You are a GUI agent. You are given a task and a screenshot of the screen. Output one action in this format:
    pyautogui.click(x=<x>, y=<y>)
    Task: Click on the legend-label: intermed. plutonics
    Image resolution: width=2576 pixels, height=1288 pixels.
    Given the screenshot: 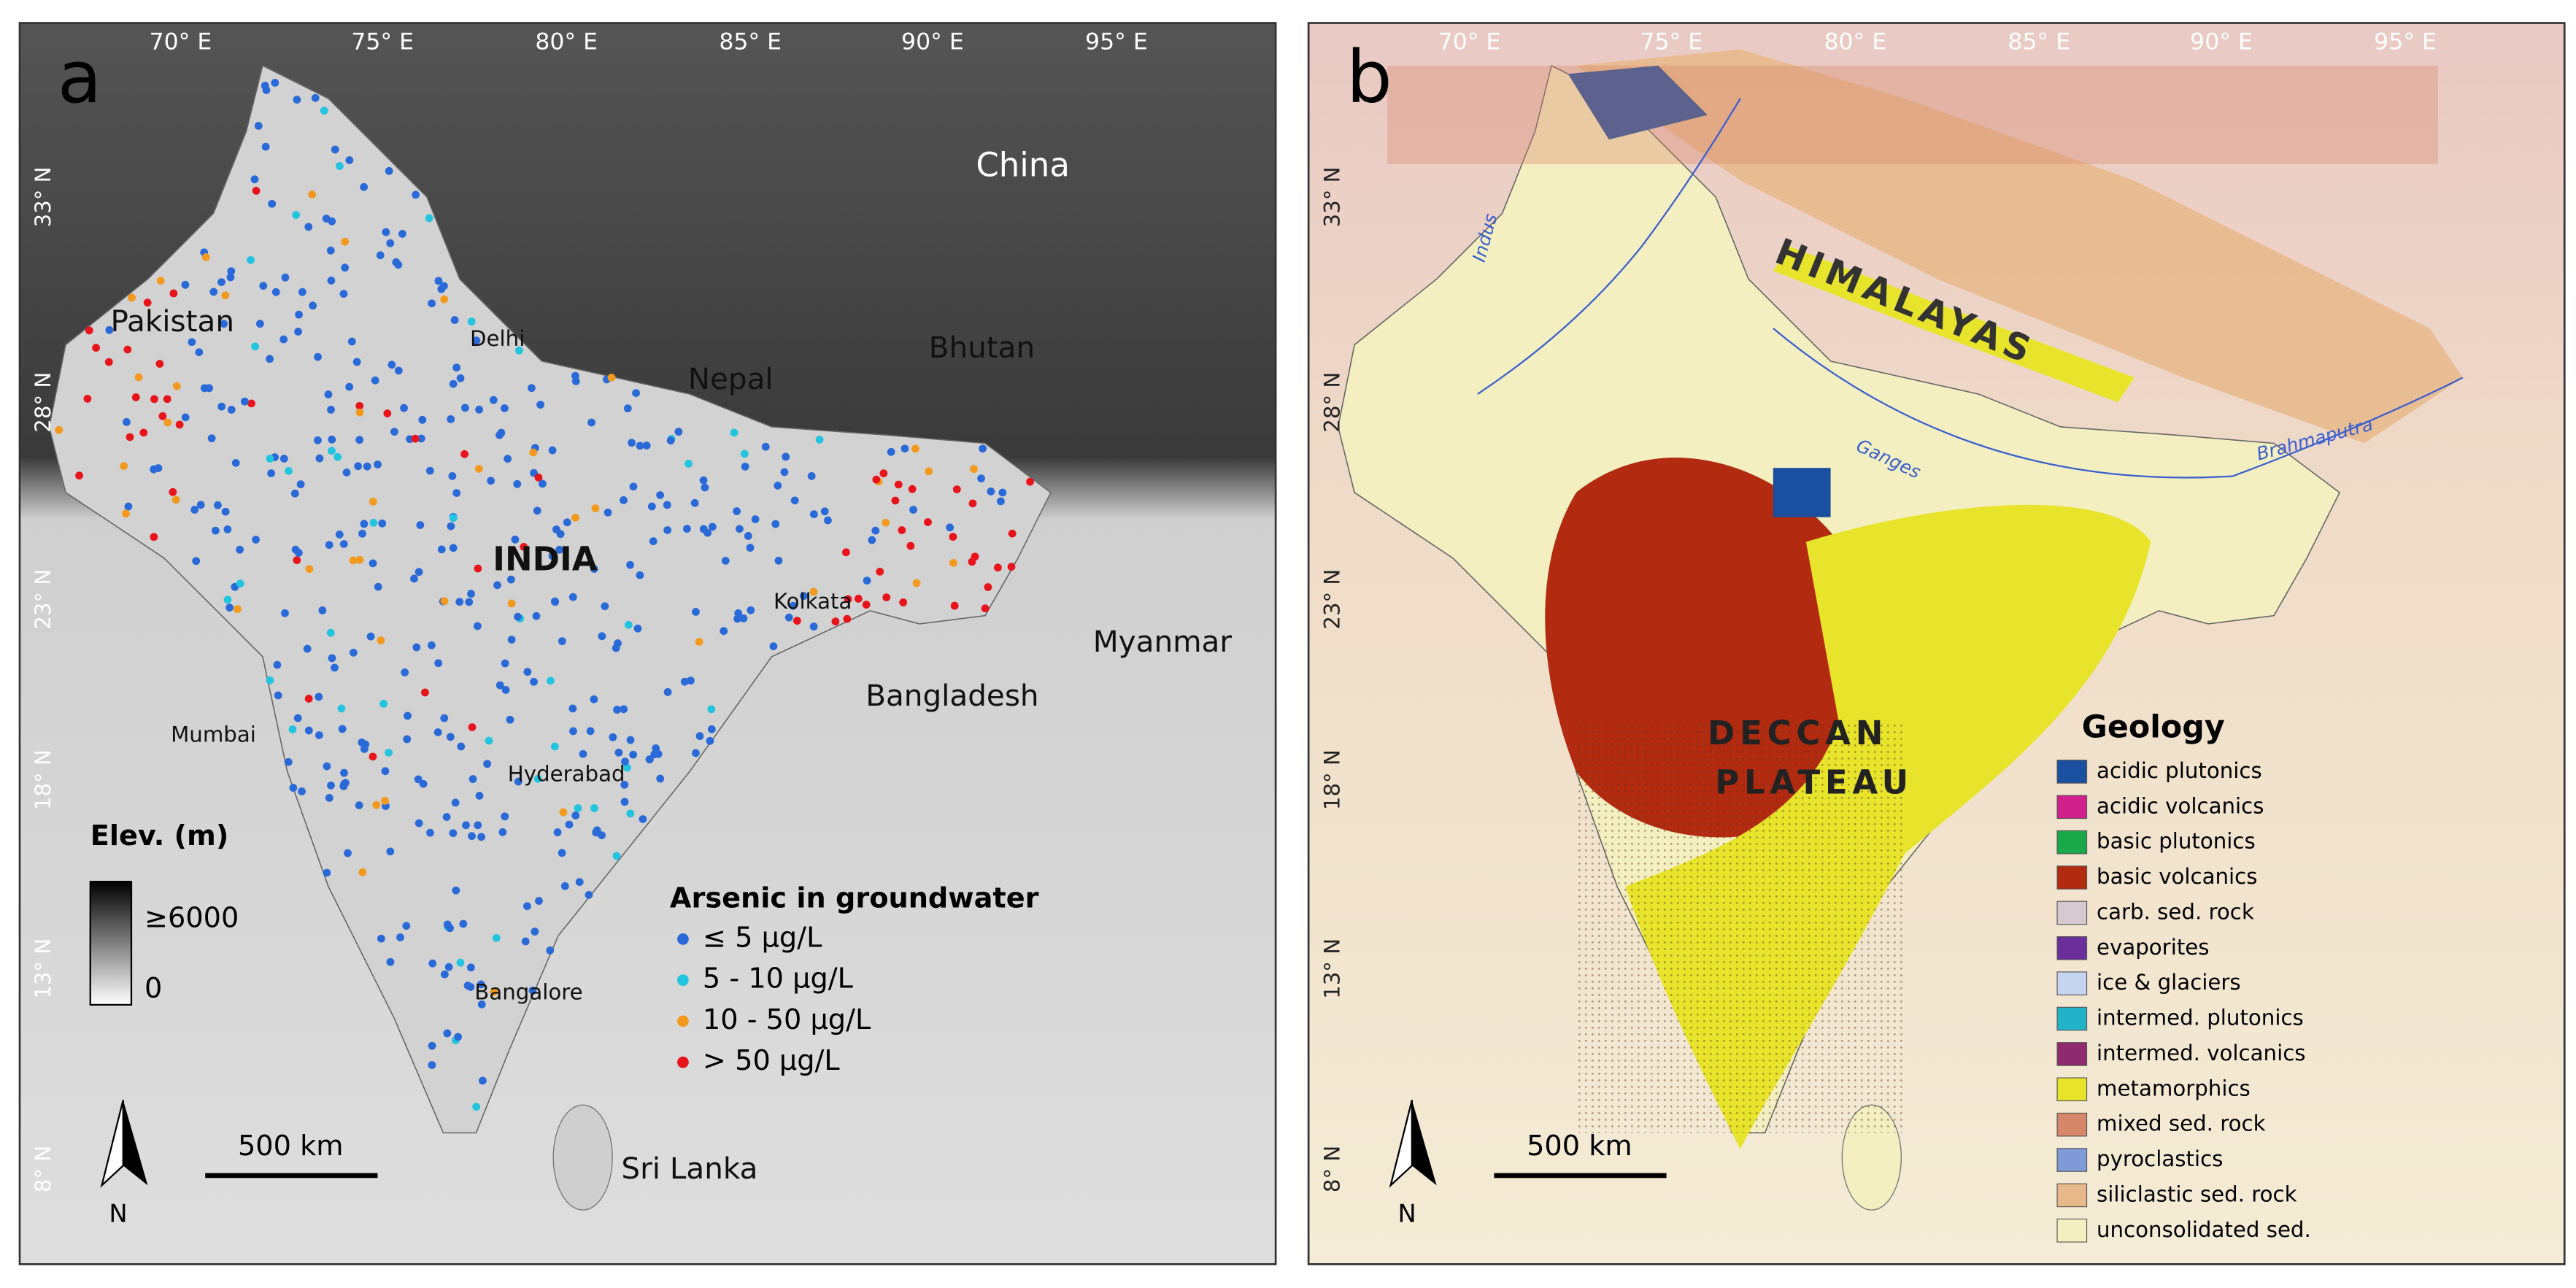 What is the action you would take?
    pyautogui.click(x=2200, y=1018)
    